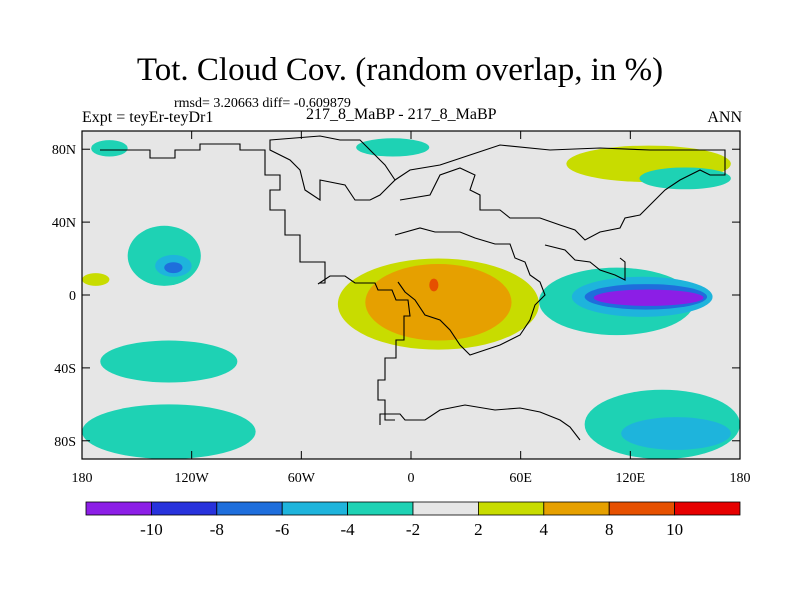  What do you see at coordinates (262, 103) in the screenshot?
I see `rmsd-diff-stats: rmsd= 3.20663 diff= -0.609879` at bounding box center [262, 103].